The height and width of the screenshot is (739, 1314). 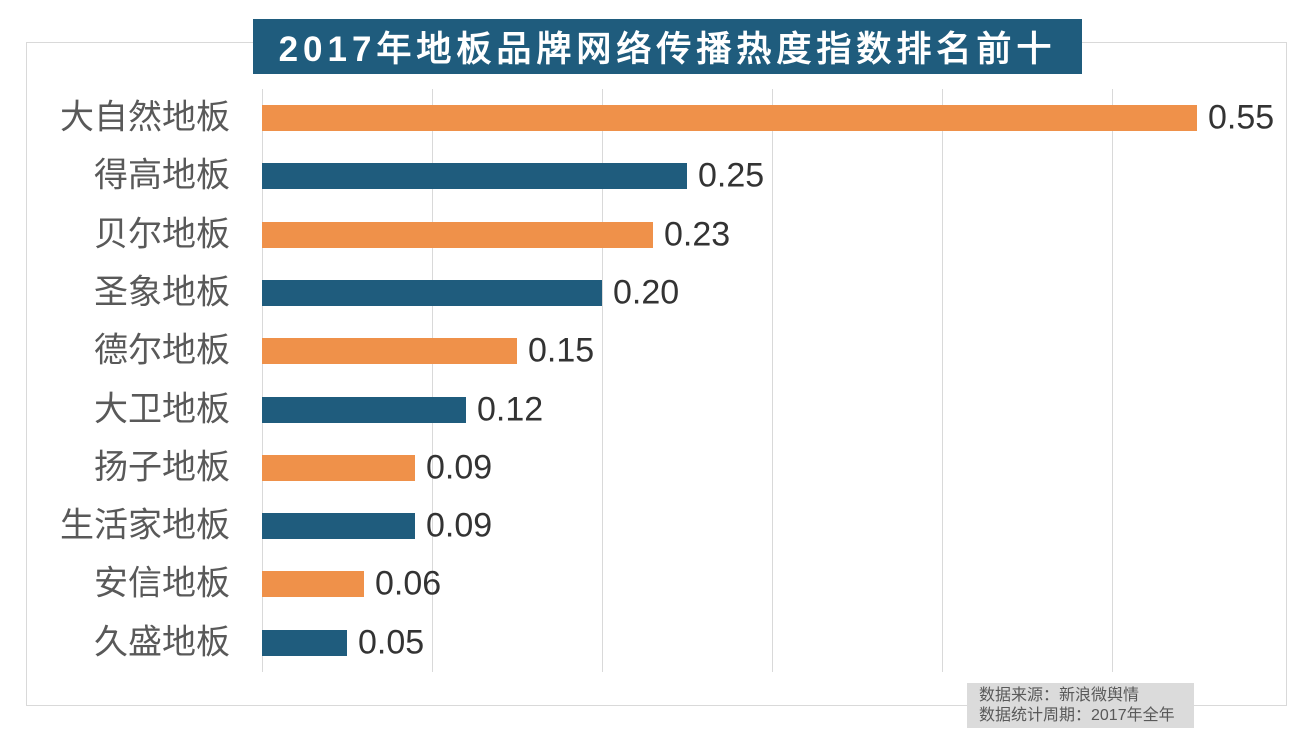 What do you see at coordinates (1080, 705) in the screenshot?
I see `data-source-box: 数据来源：新浪微舆情 数据统计周期：2017年全年` at bounding box center [1080, 705].